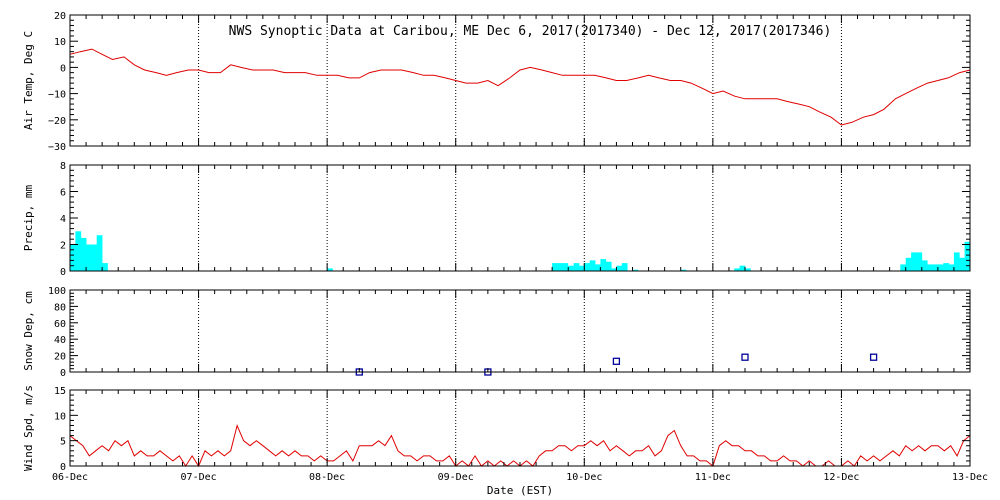  I want to click on x-tick-label: 08-Dec, so click(327, 477).